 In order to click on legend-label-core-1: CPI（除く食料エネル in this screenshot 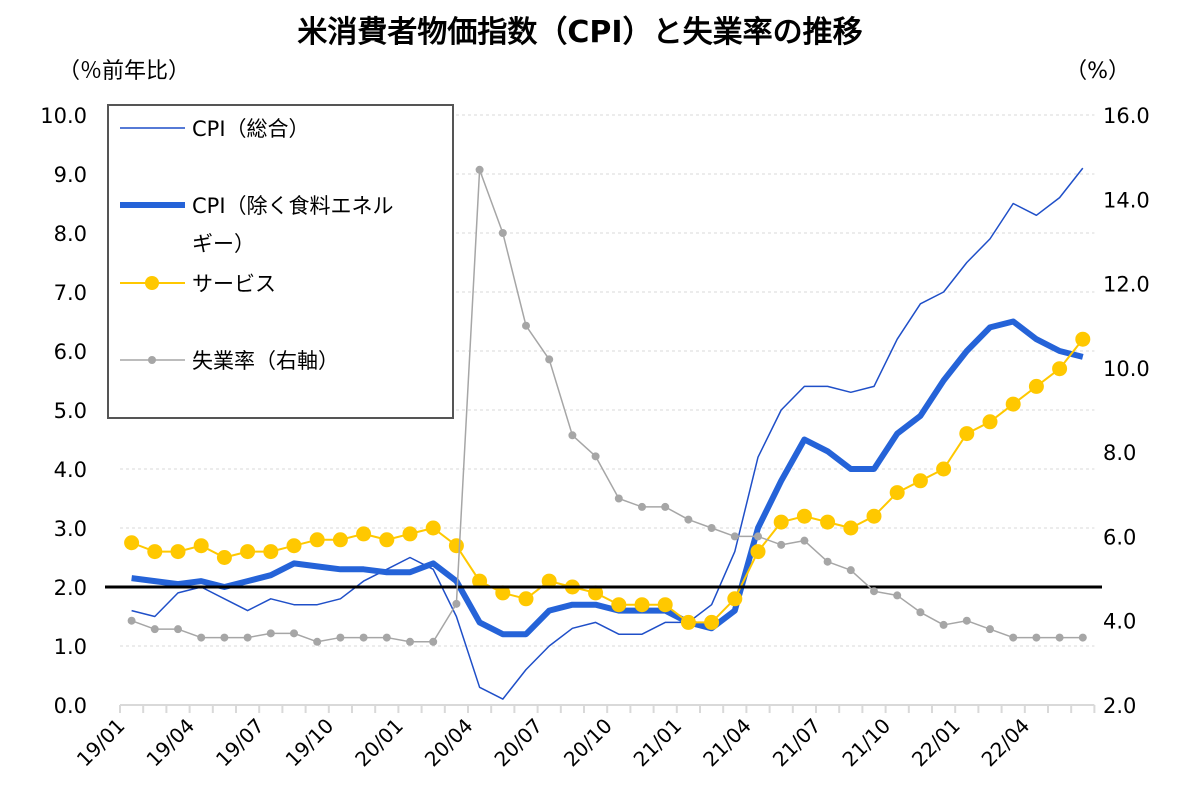, I will do `click(293, 206)`.